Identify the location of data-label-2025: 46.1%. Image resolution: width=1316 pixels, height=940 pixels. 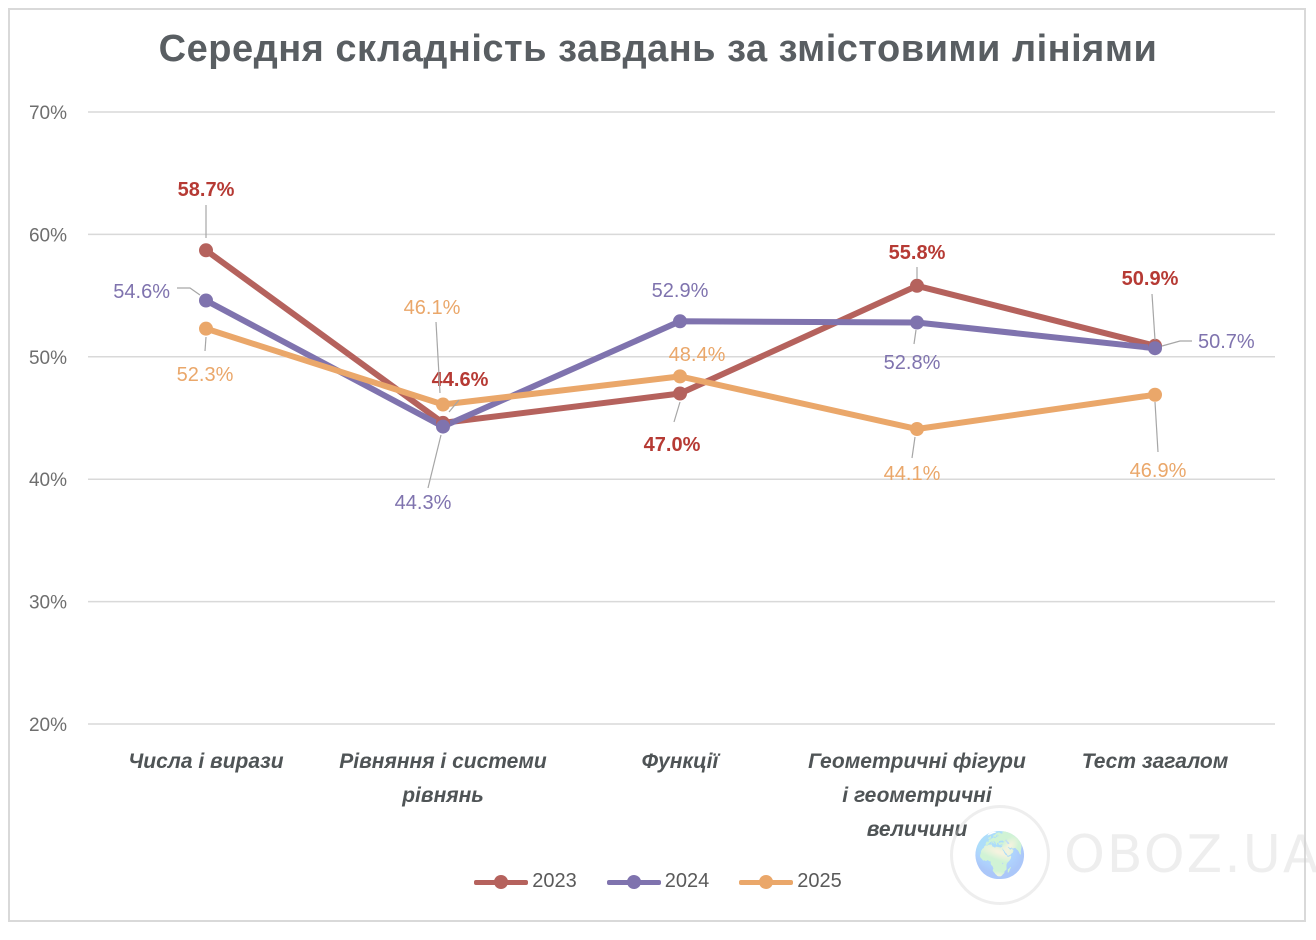
(432, 308).